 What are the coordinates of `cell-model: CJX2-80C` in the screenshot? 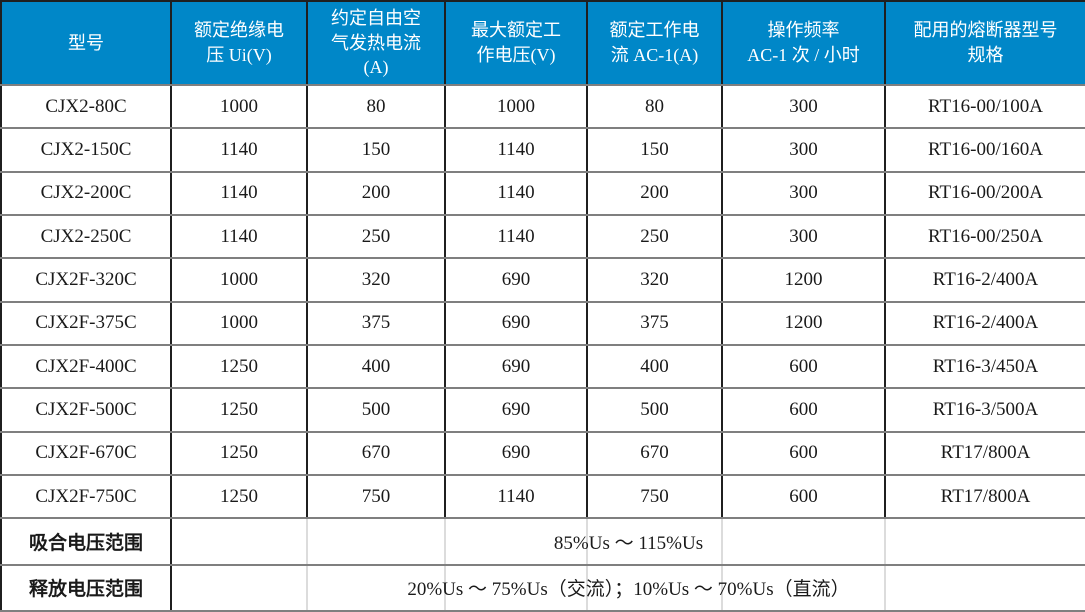 It's located at (86, 106).